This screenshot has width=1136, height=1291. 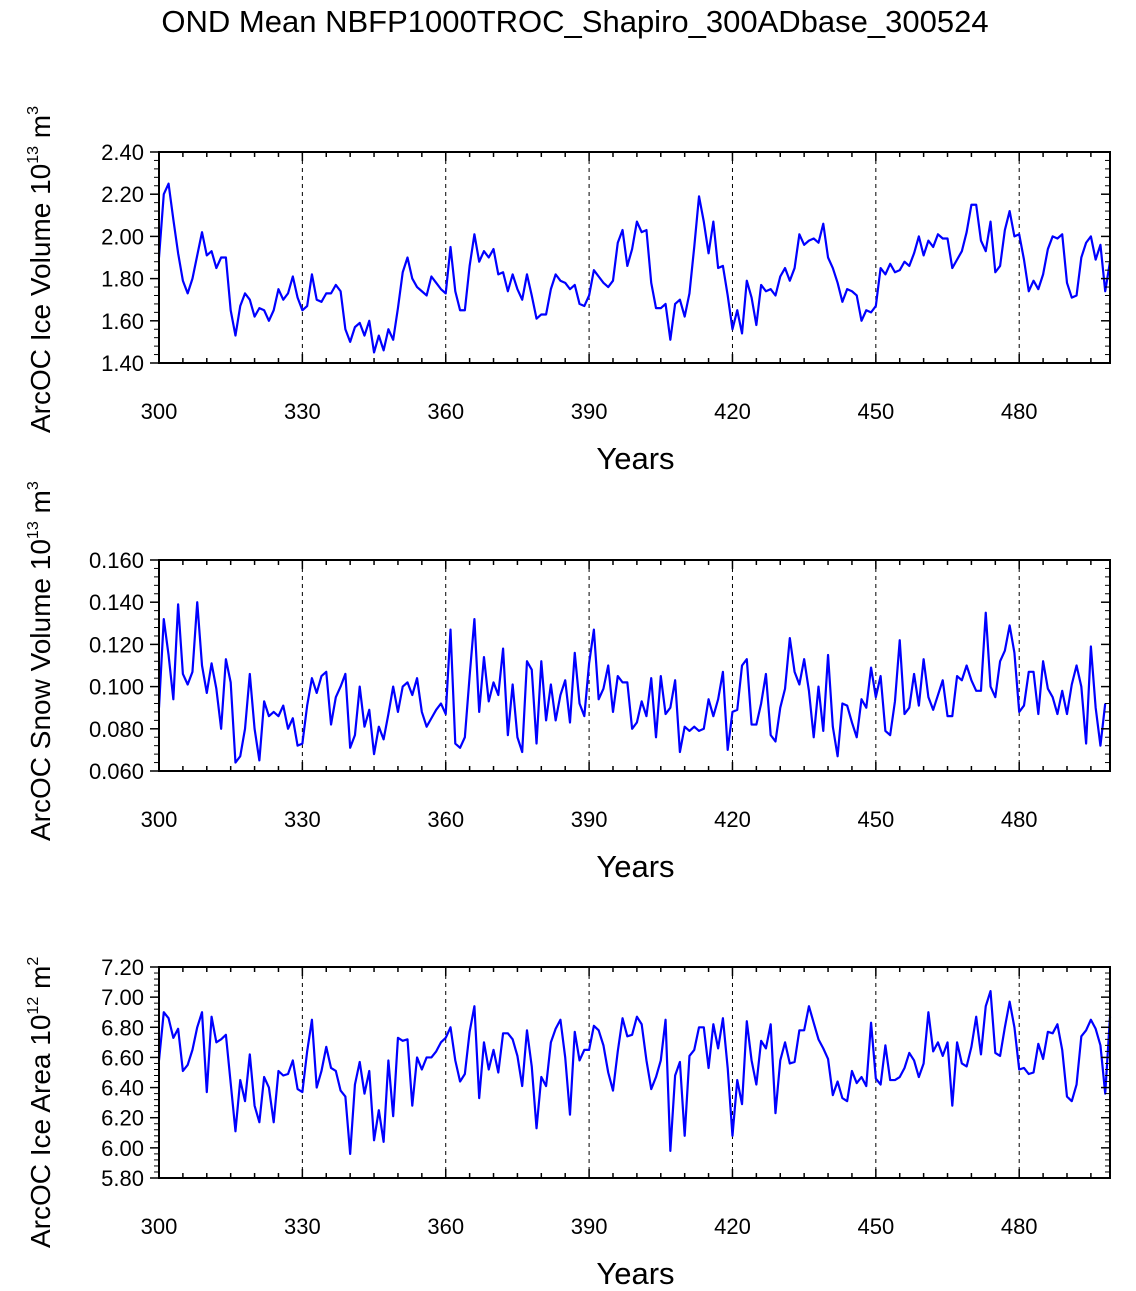 I want to click on y-tick-label: 0.160, so click(x=116, y=560).